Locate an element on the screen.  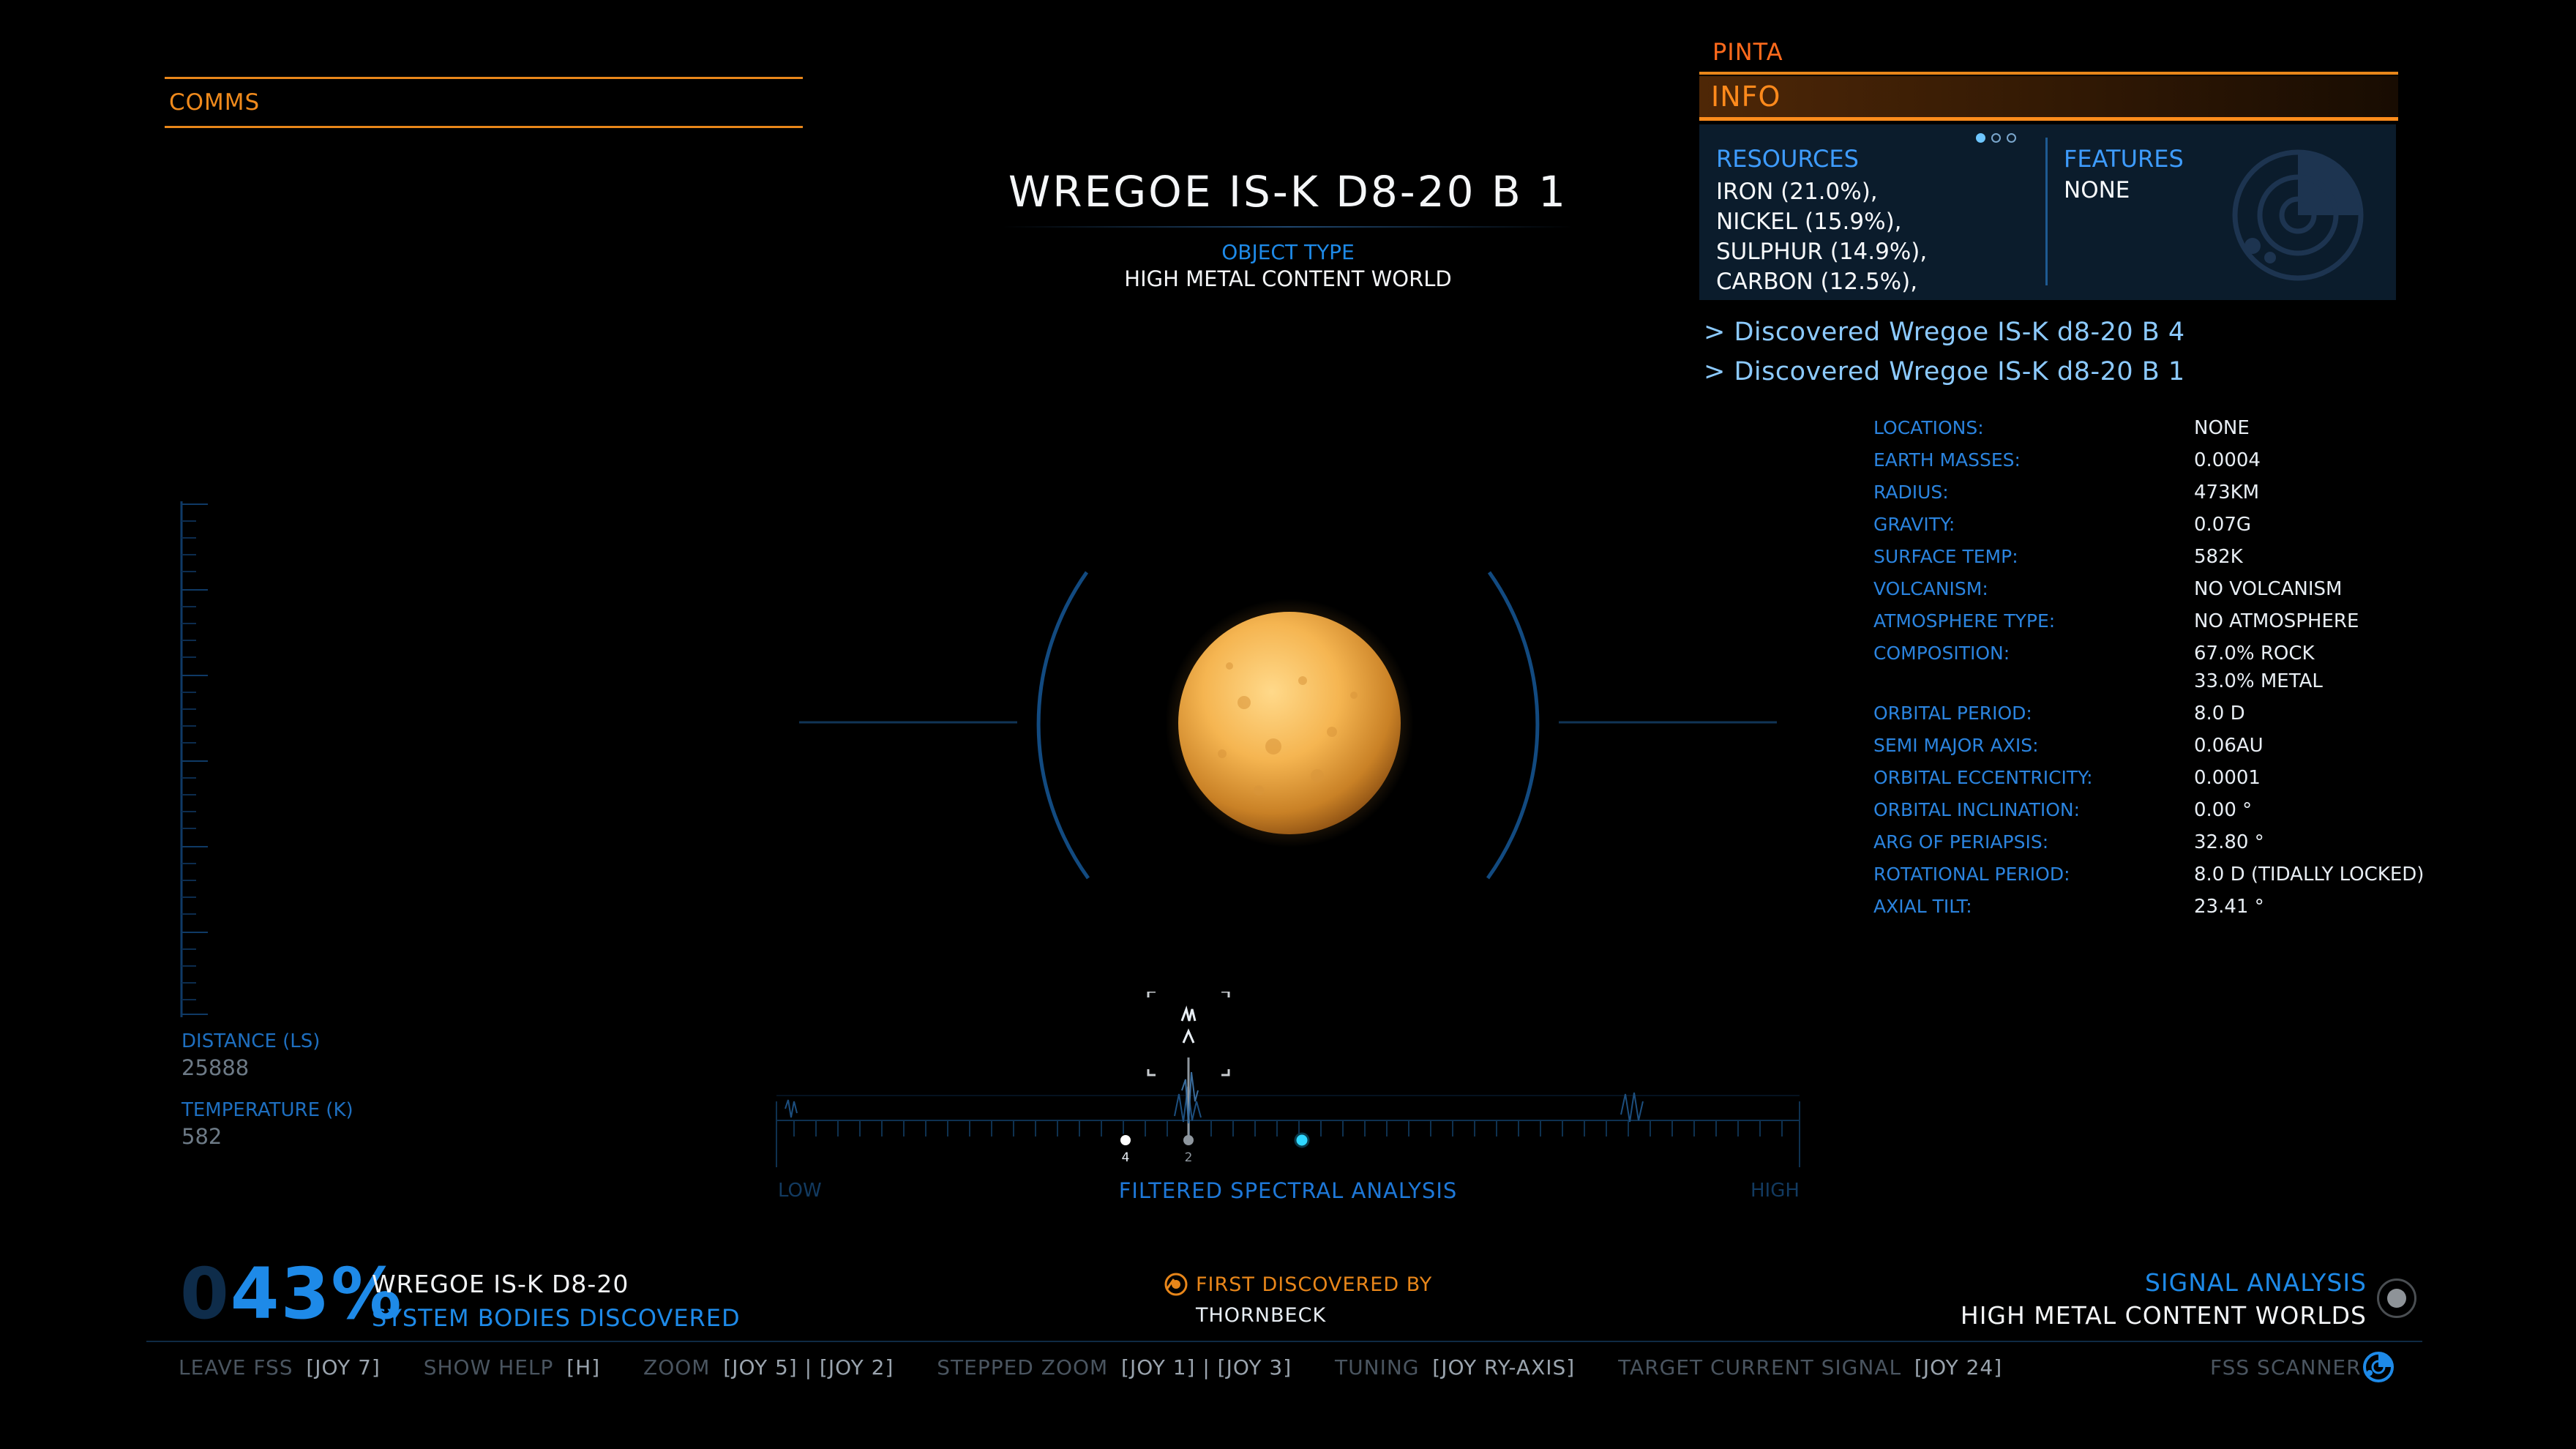
property-row: GRAVITY: 0.07G is located at coordinates (2210, 530).